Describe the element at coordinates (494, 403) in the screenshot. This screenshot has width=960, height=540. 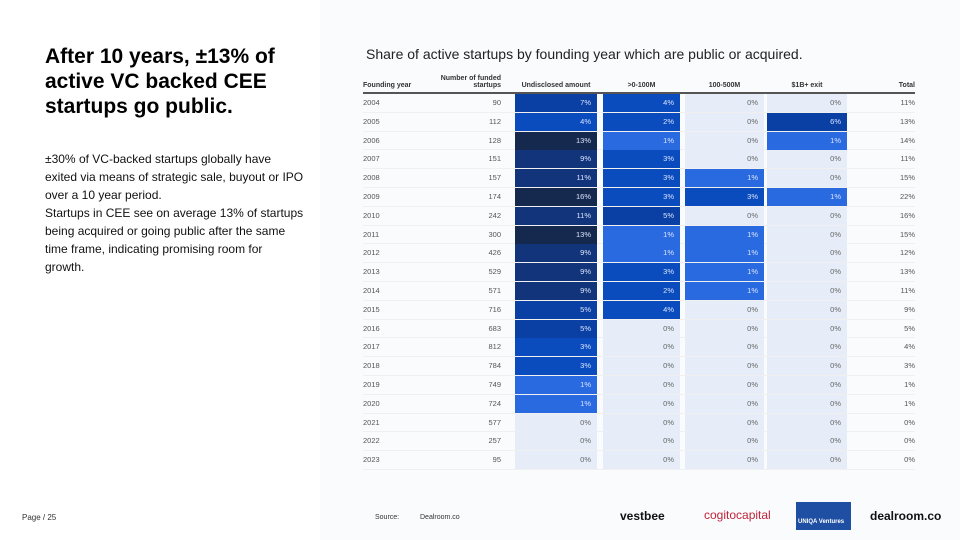
I see `count-cell: 724` at that location.